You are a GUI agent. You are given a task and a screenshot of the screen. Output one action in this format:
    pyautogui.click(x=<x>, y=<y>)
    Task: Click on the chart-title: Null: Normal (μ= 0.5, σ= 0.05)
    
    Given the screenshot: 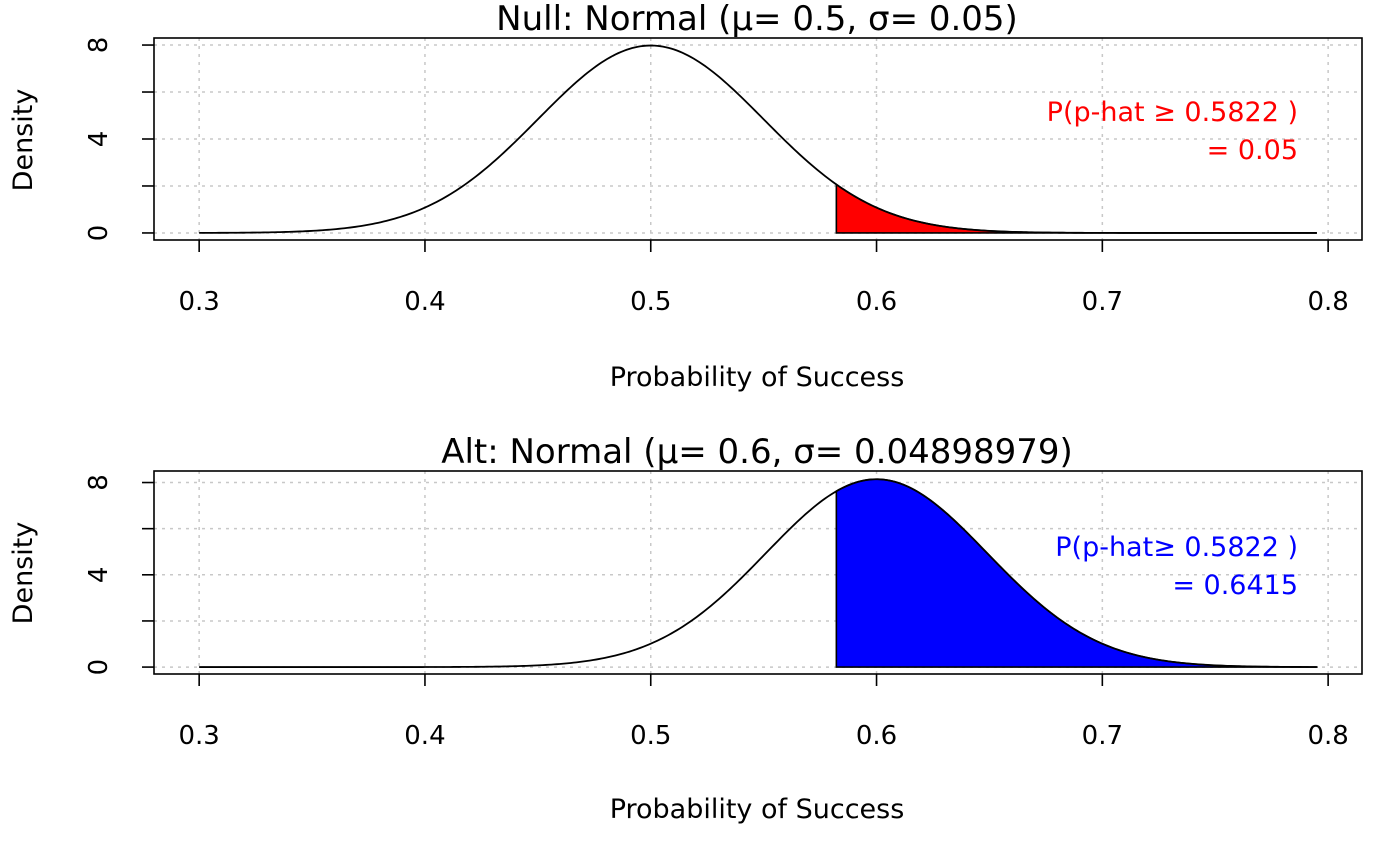 What is the action you would take?
    pyautogui.click(x=757, y=19)
    